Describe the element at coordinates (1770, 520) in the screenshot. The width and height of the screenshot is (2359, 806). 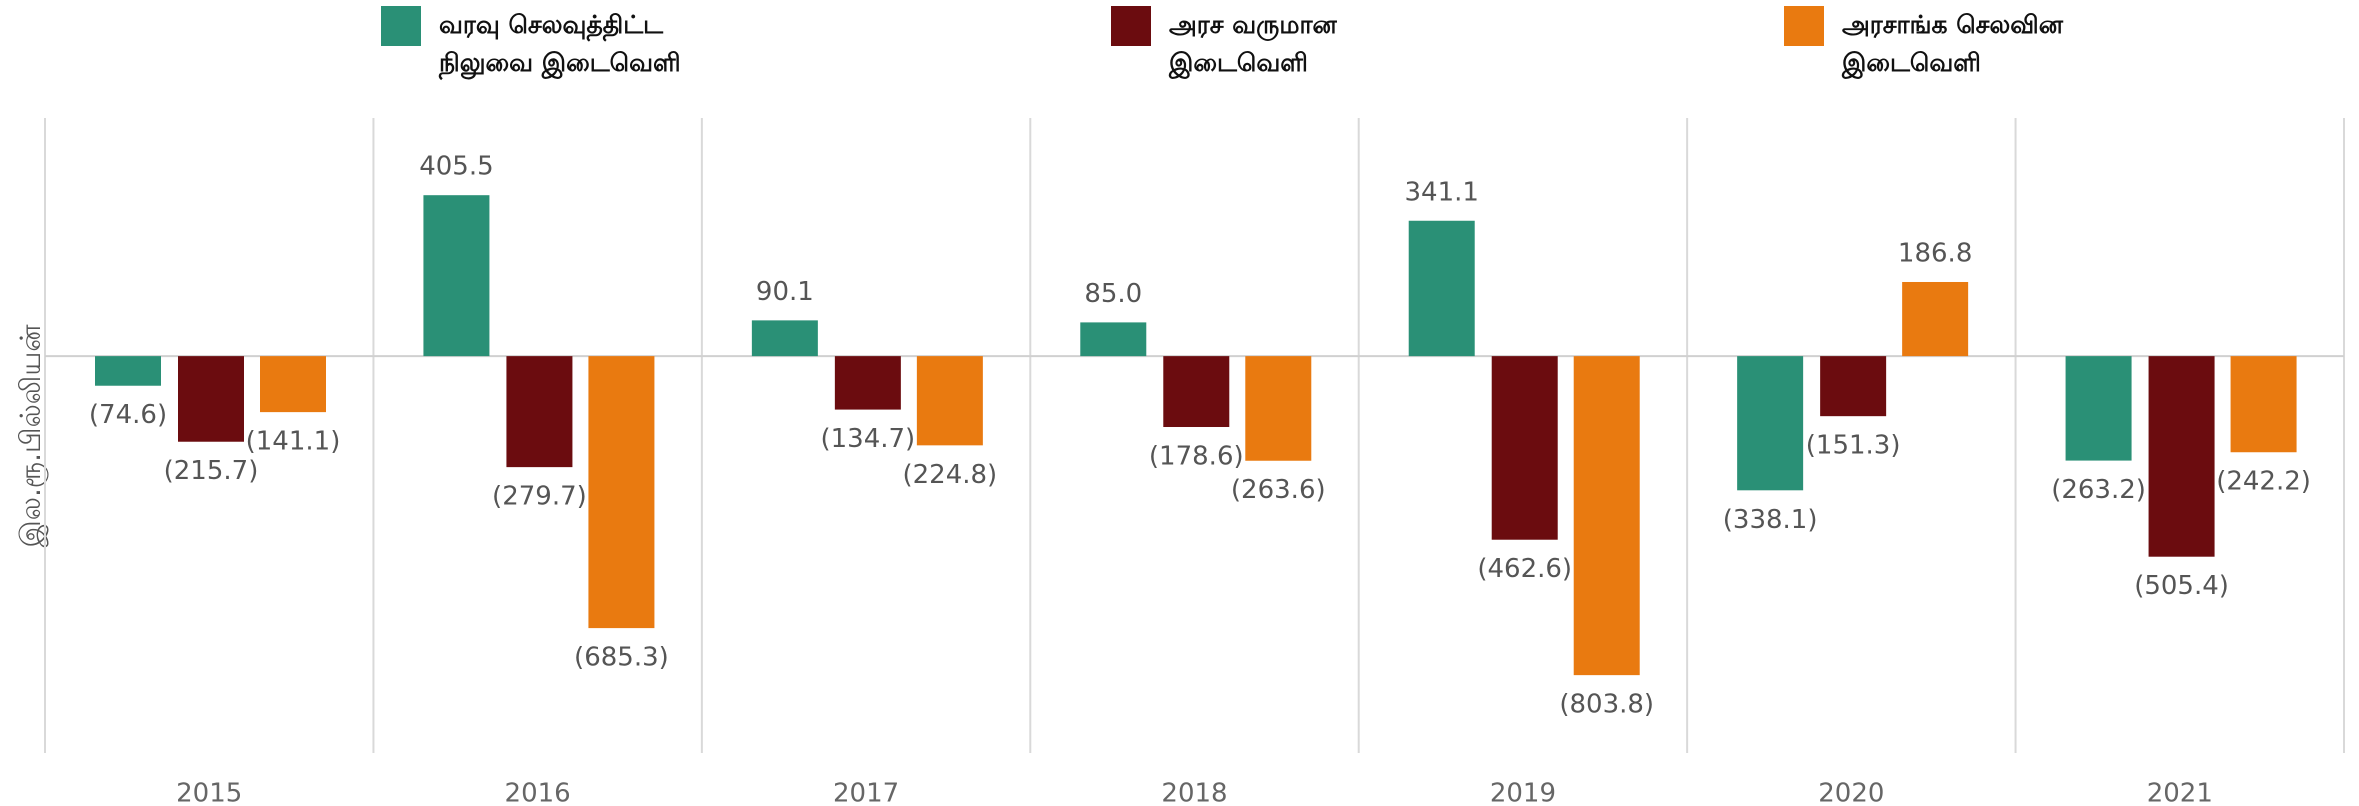
I see `data-label: (338.1)` at that location.